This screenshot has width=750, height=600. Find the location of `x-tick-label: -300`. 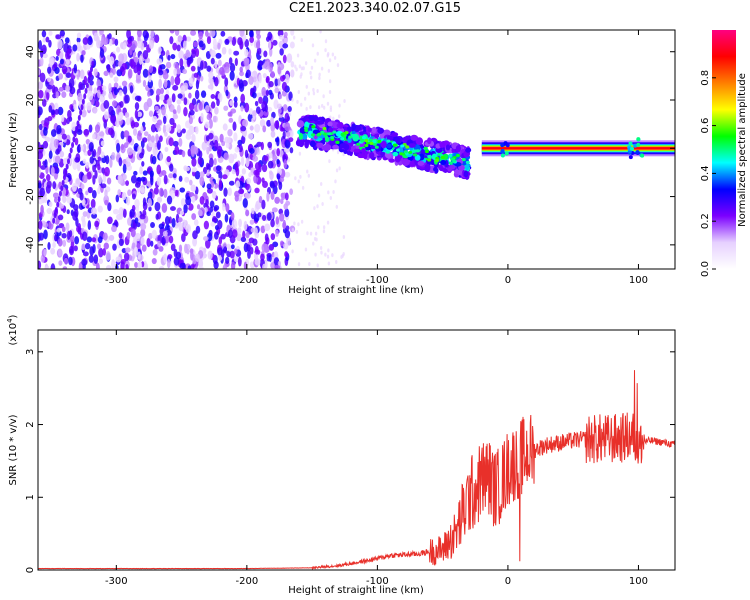

x-tick-label: -300 is located at coordinates (116, 581).